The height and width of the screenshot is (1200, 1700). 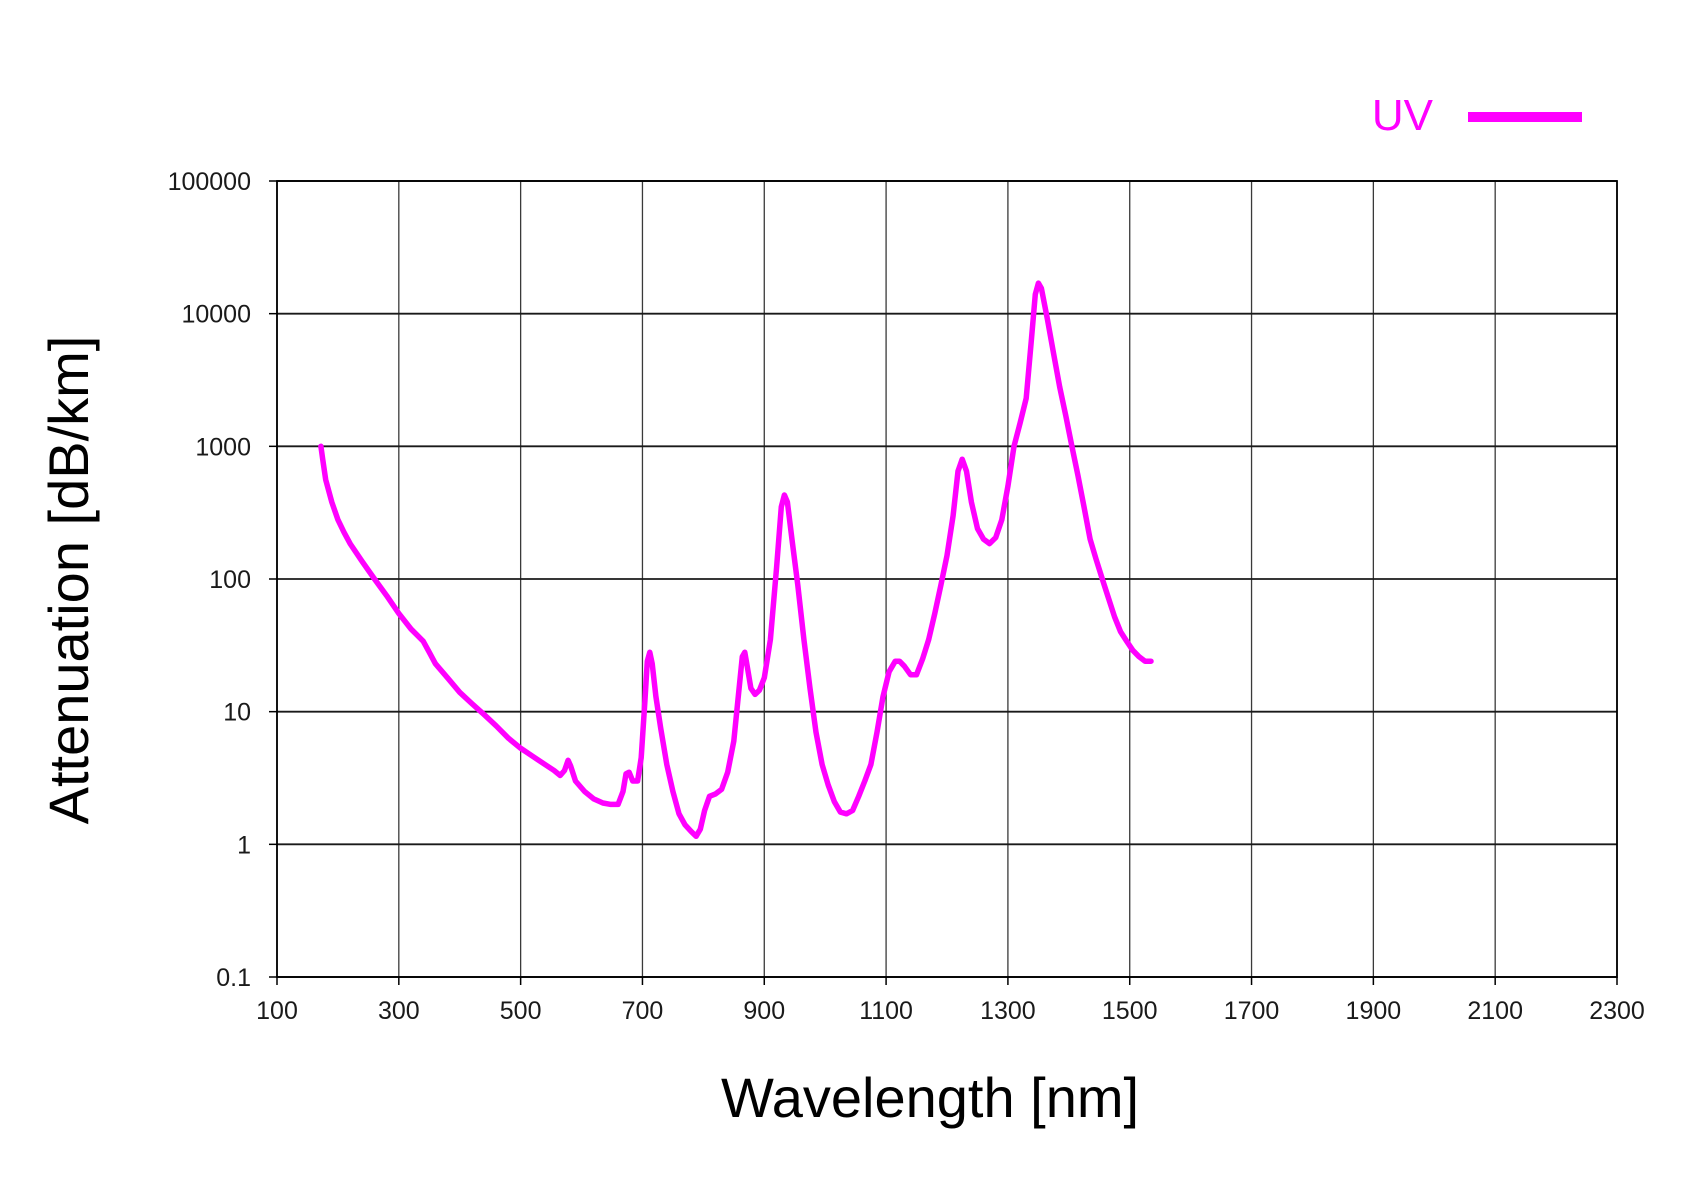 I want to click on x-tick-label: 2100, so click(x=1495, y=1011).